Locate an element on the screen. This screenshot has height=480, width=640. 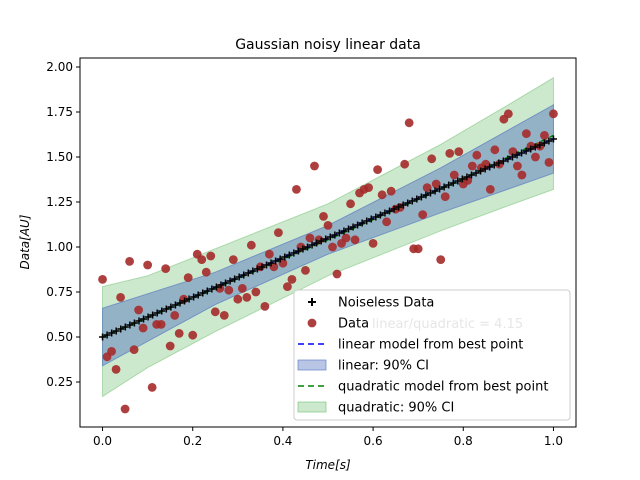
ratio-annotation: linear/quadratic = 4.15 is located at coordinates (447, 324).